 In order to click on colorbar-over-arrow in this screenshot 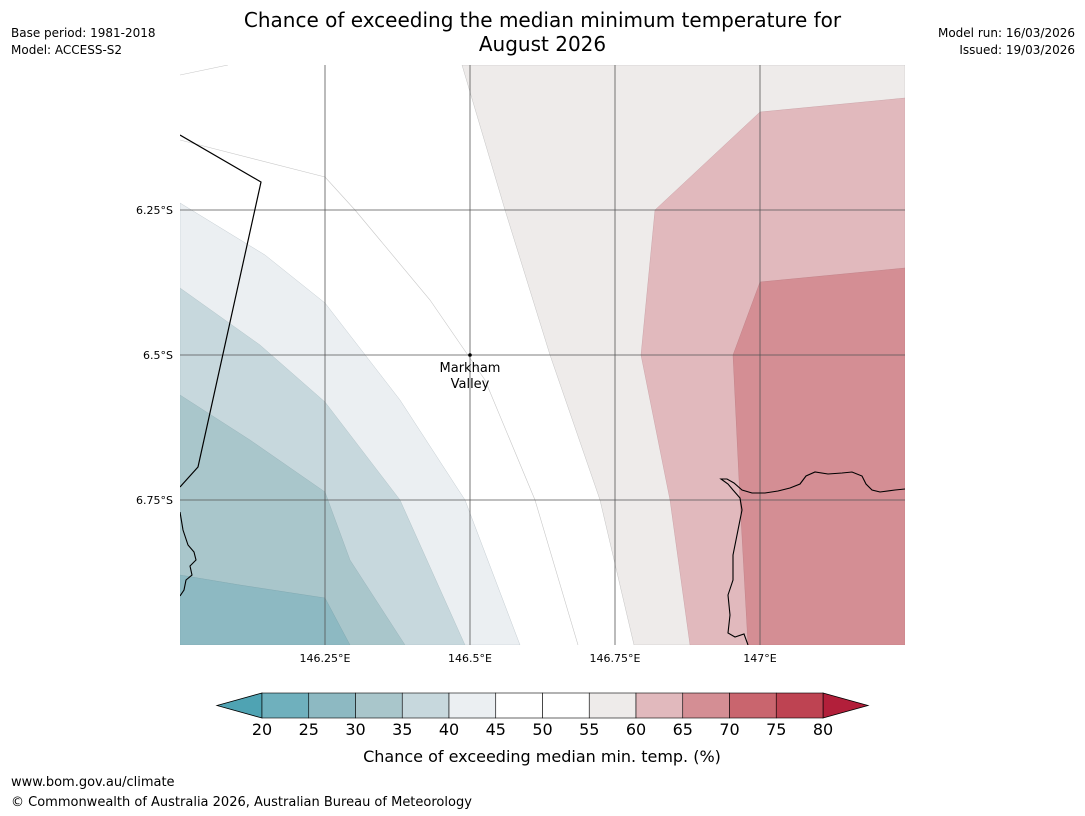, I will do `click(846, 705)`.